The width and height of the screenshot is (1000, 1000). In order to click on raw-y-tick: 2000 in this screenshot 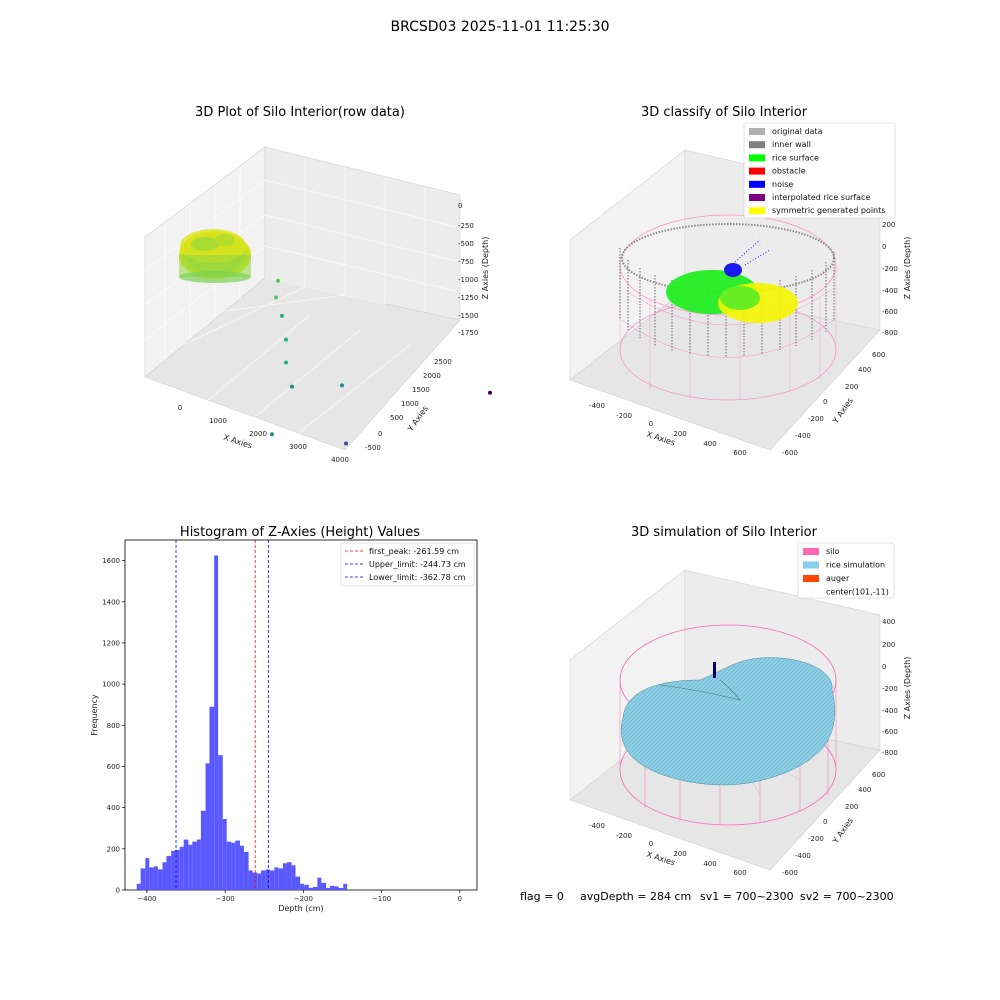, I will do `click(432, 376)`.